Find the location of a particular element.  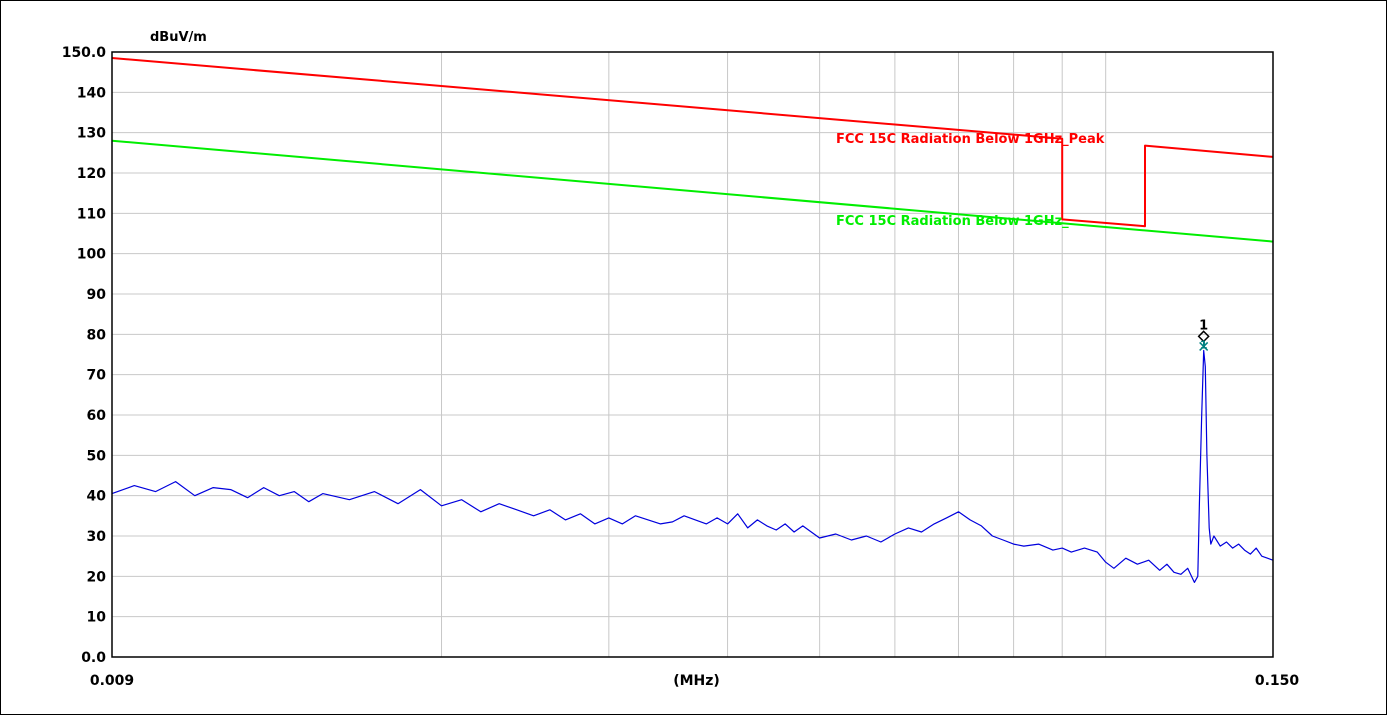

y-tick-label: 40 is located at coordinates (97, 497).